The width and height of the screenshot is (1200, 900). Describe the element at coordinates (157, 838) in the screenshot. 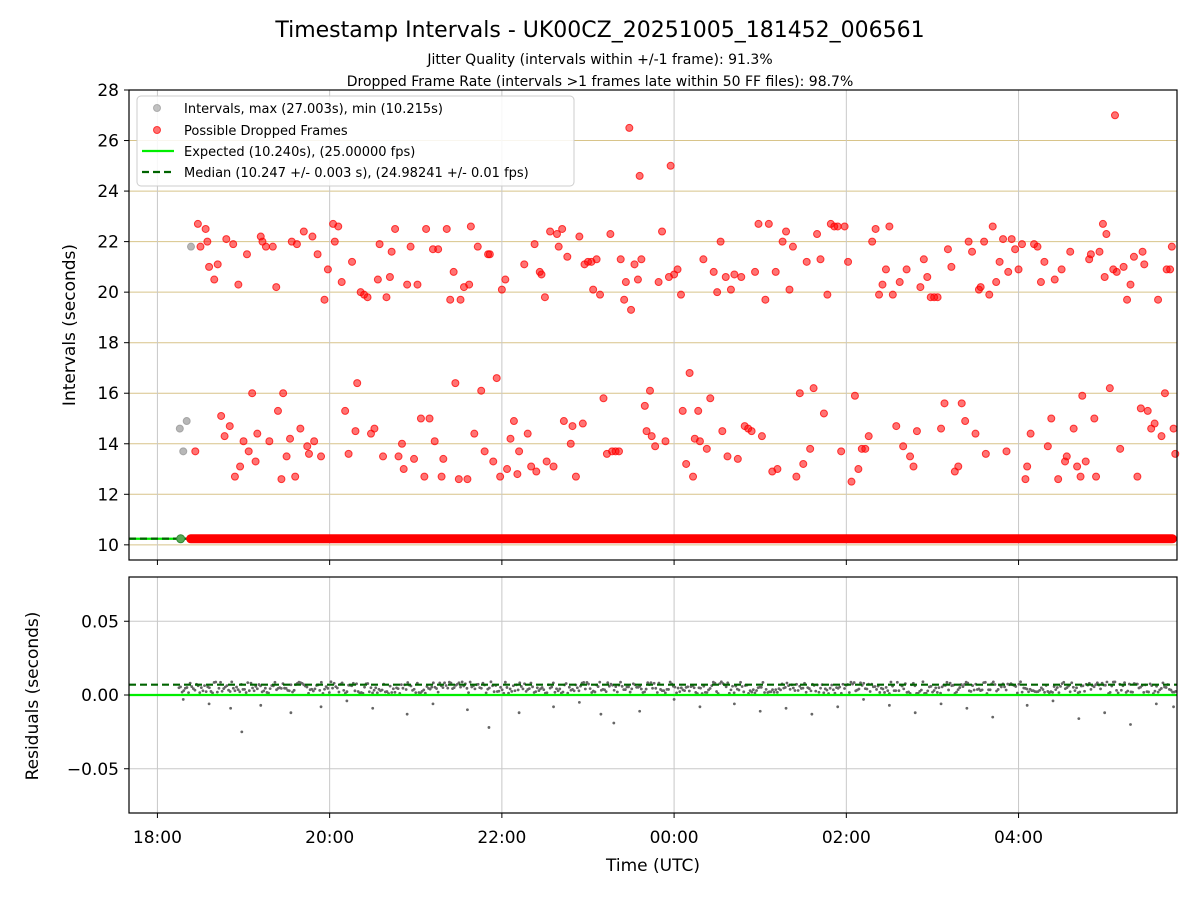

I see `x-tick-label: 18:00` at that location.